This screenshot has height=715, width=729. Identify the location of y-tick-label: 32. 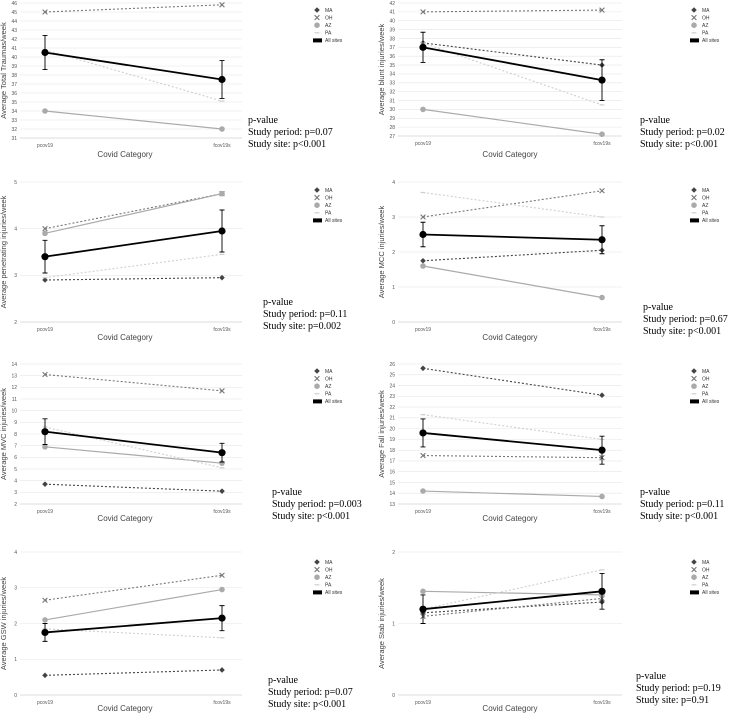
(392, 92).